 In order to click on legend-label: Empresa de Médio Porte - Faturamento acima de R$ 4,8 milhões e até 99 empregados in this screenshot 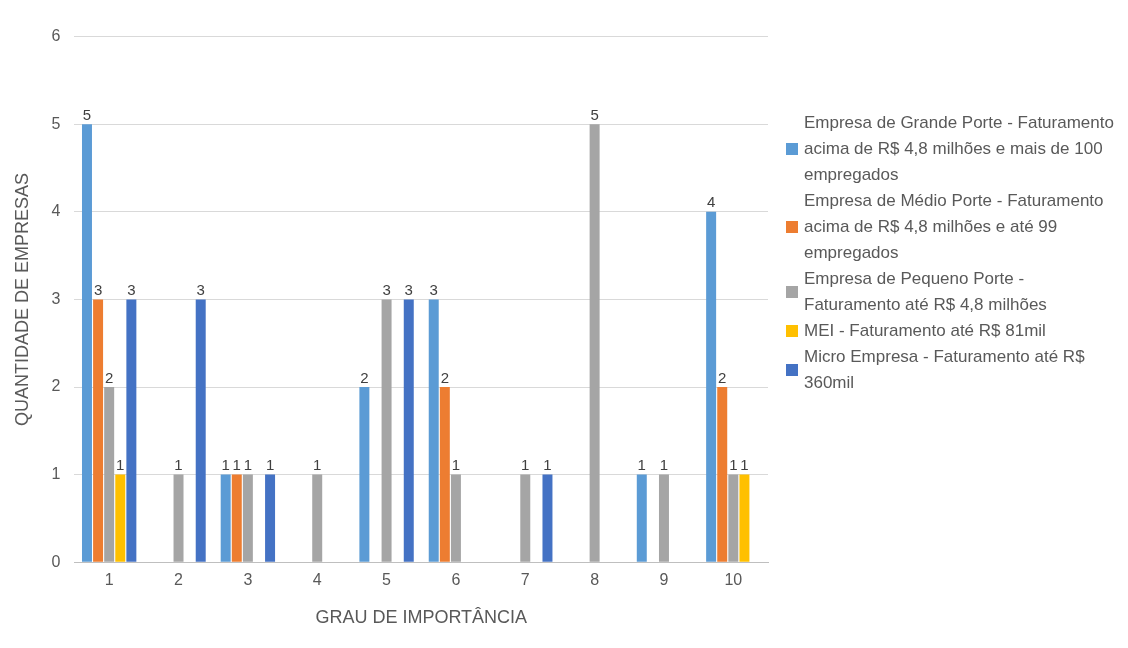, I will do `click(954, 227)`.